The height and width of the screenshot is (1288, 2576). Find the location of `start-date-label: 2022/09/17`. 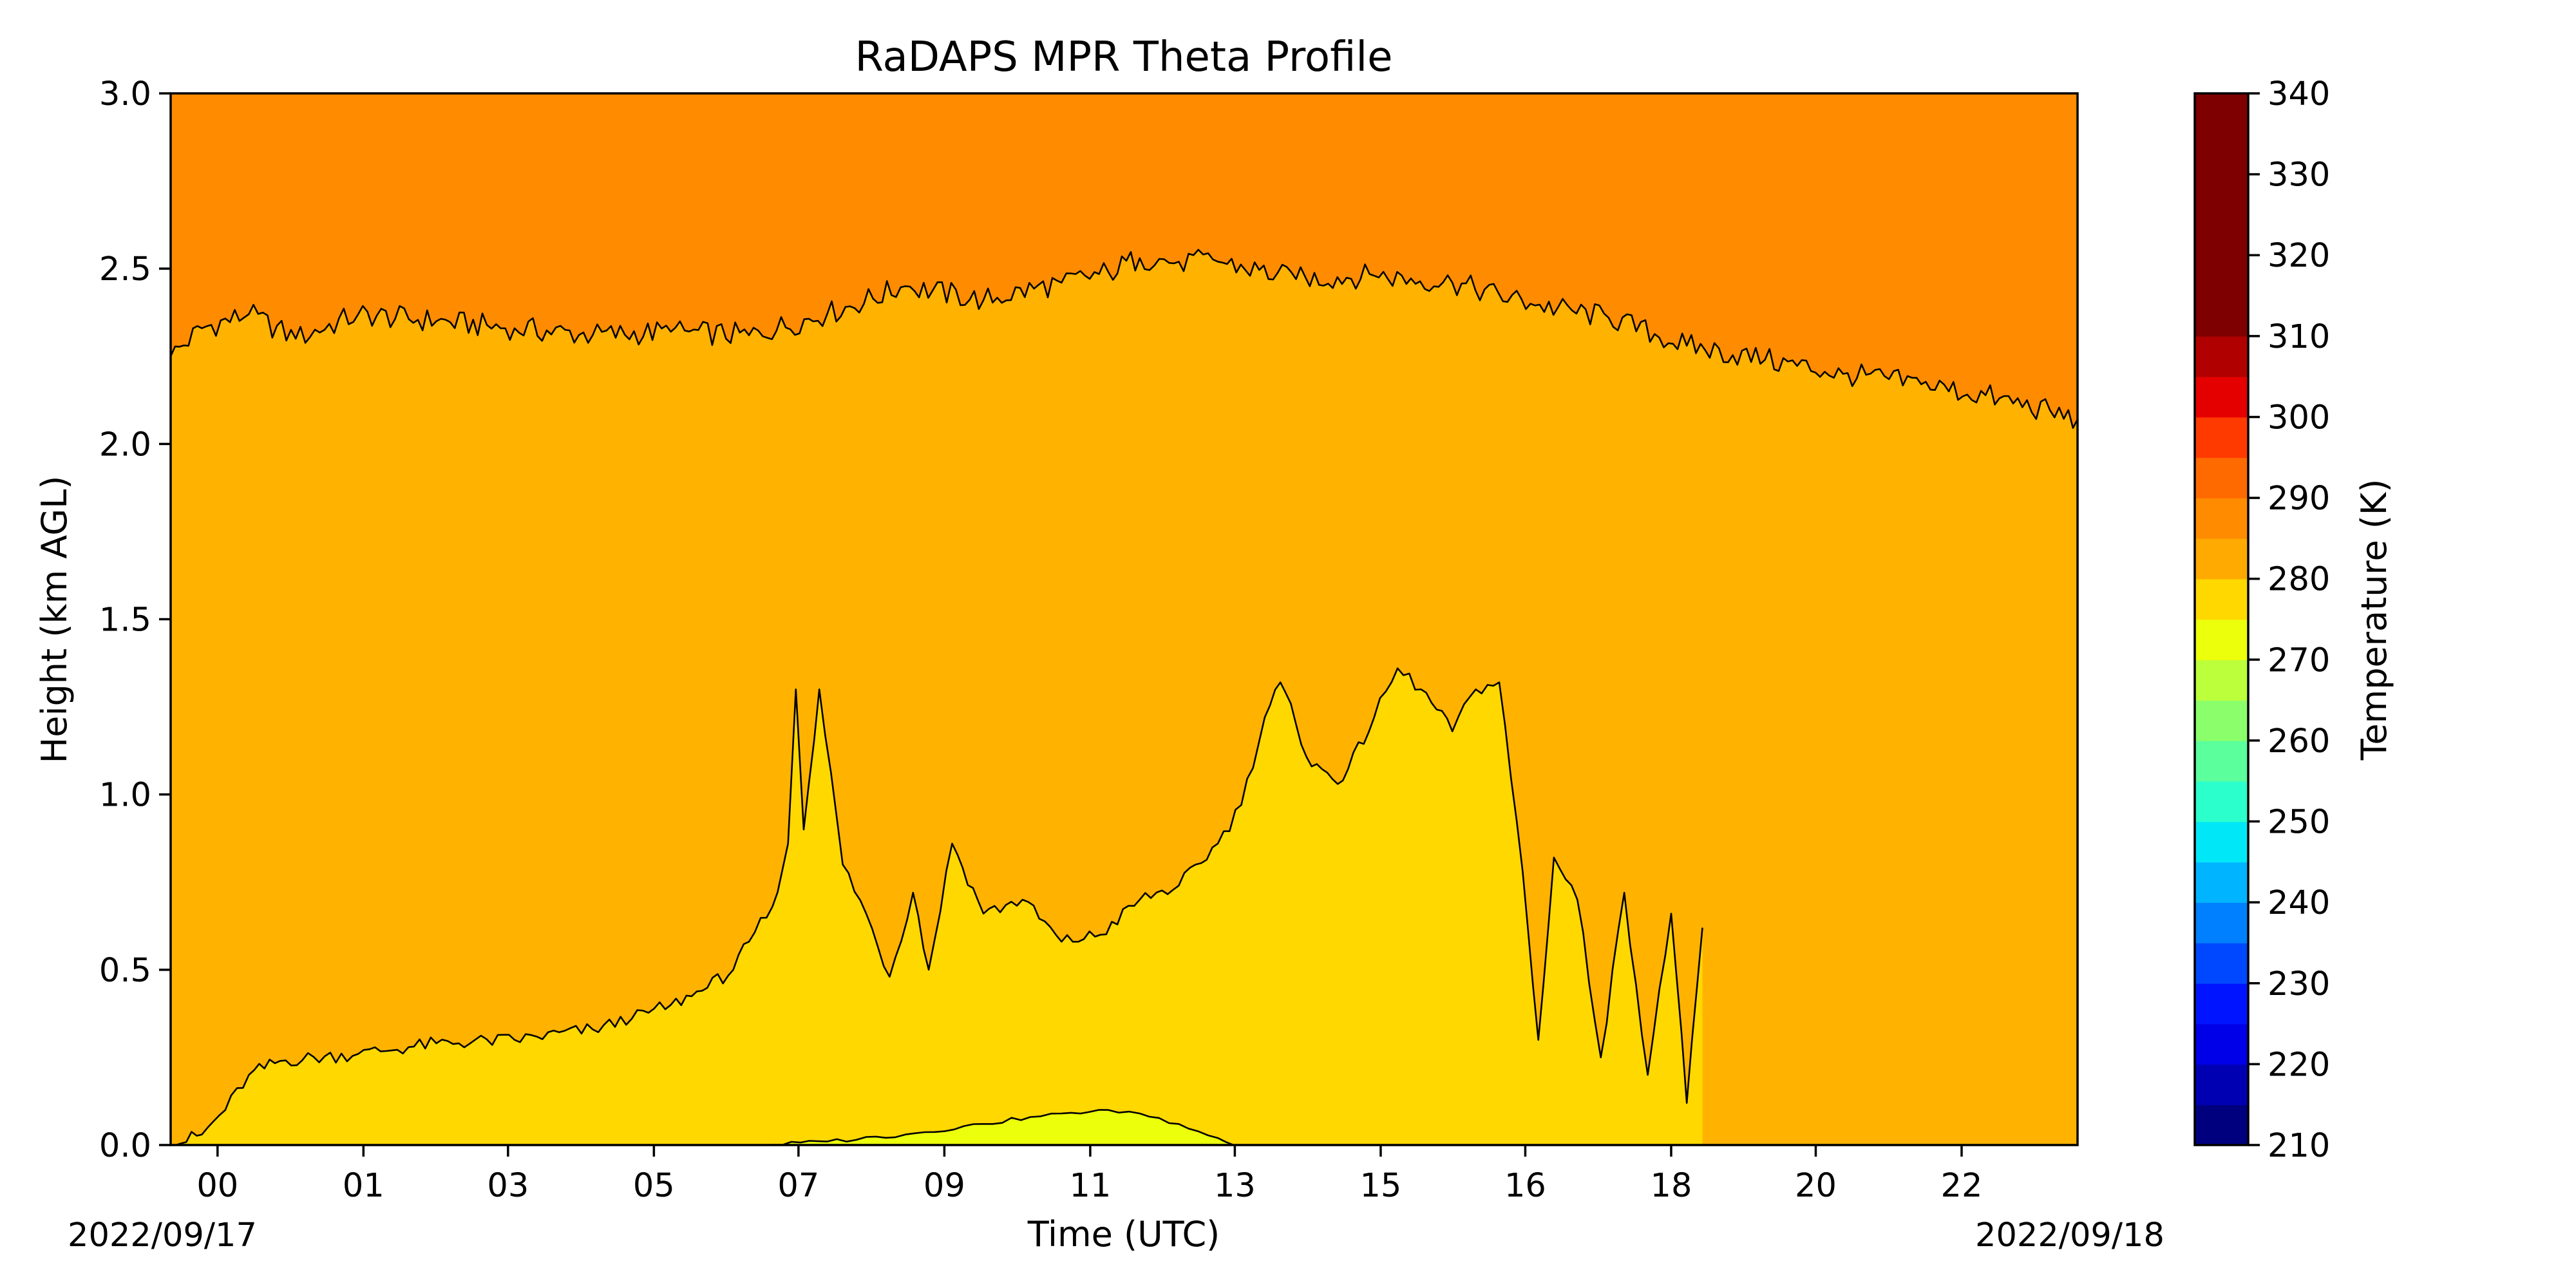

start-date-label: 2022/09/17 is located at coordinates (163, 1236).